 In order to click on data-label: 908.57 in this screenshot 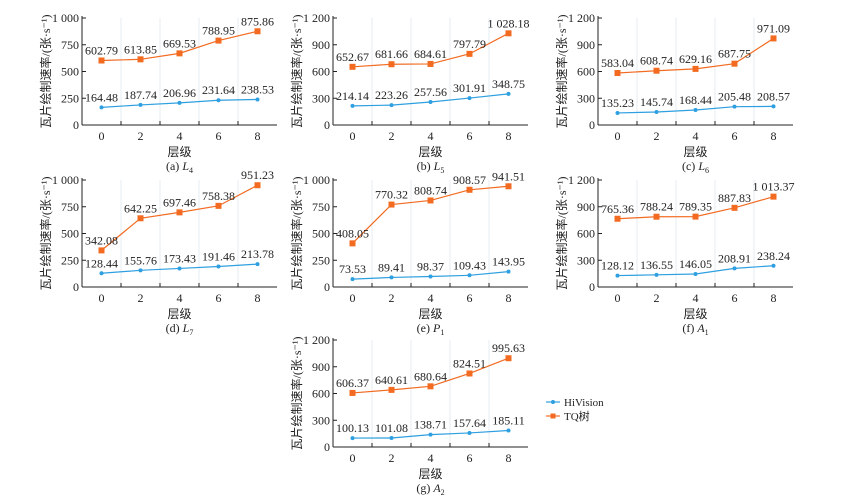, I will do `click(469, 180)`.